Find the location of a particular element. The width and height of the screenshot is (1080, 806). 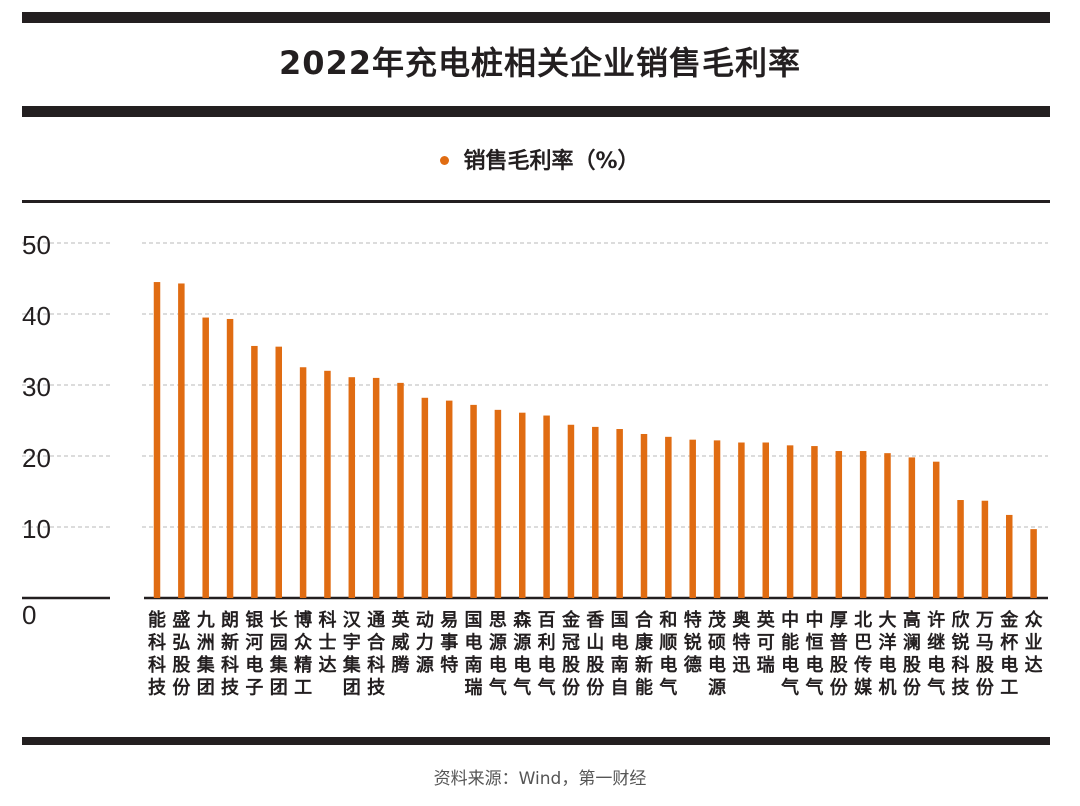

x-tick-label: 茂硕电源 is located at coordinates (717, 654).